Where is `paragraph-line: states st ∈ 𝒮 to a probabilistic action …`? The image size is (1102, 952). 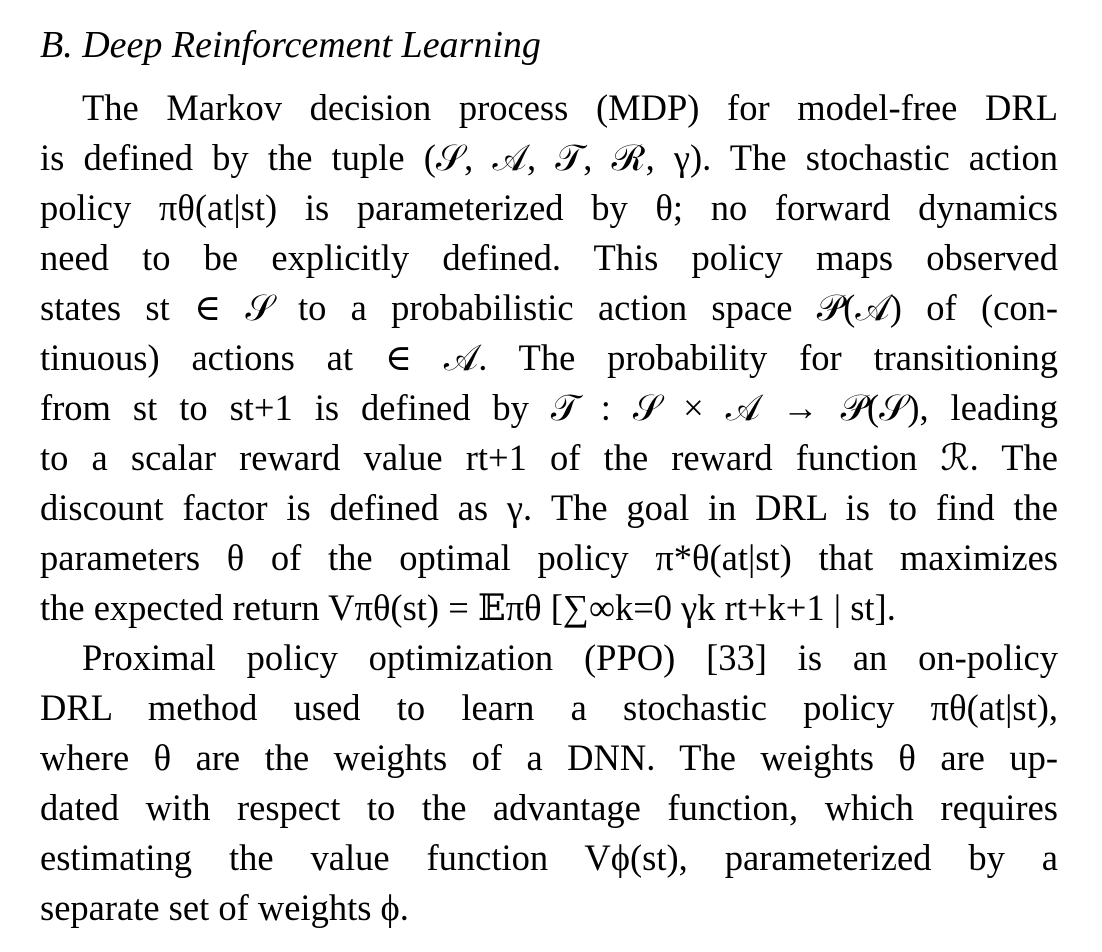 paragraph-line: states st ∈ 𝒮 to a probabilistic action … is located at coordinates (549, 307).